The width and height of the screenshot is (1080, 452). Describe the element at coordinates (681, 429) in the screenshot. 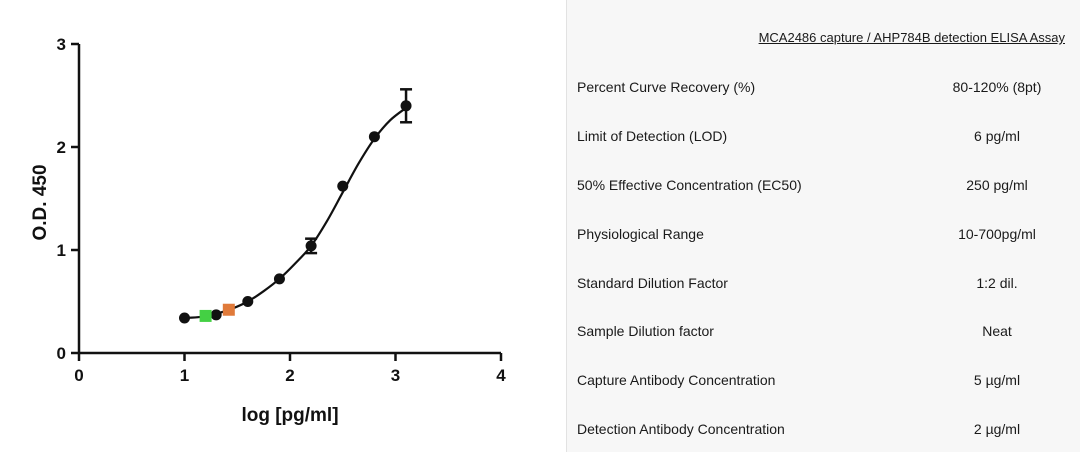

I see `row-label: Detection Antibody Concentration` at that location.